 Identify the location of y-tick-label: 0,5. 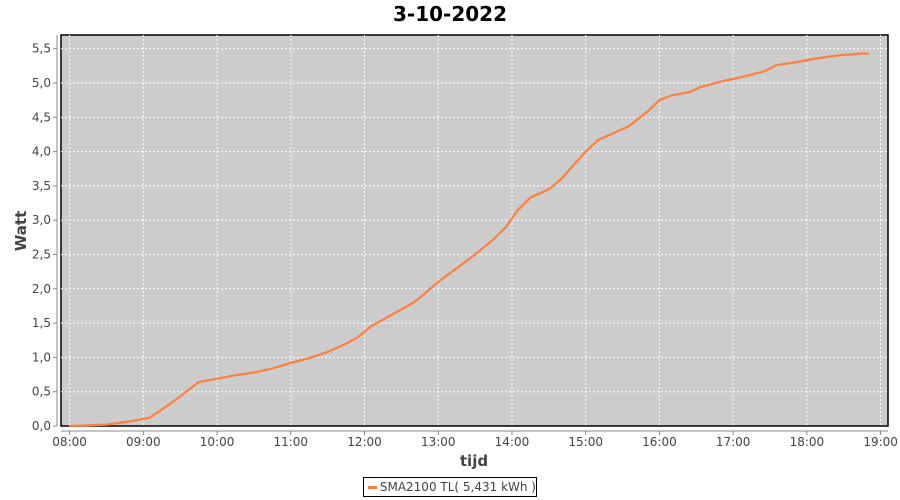
(41, 392).